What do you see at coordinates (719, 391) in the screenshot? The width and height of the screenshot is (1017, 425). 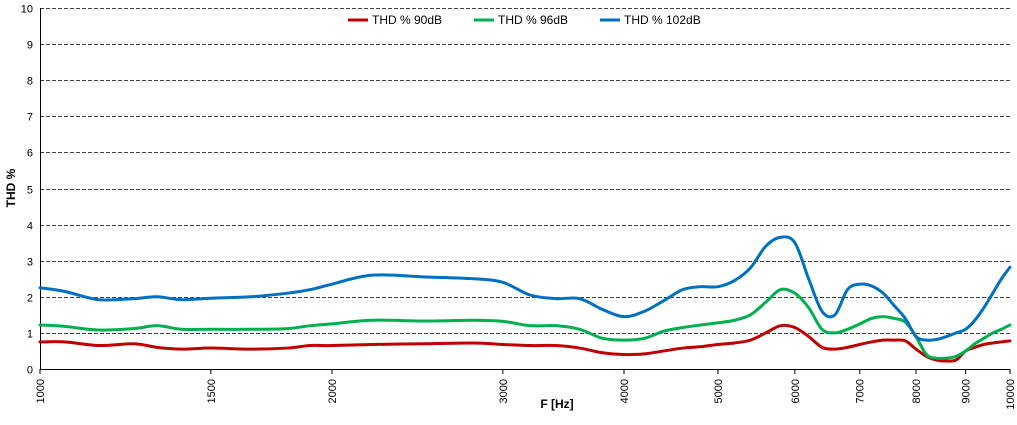 I see `x-tick-label: 5000` at bounding box center [719, 391].